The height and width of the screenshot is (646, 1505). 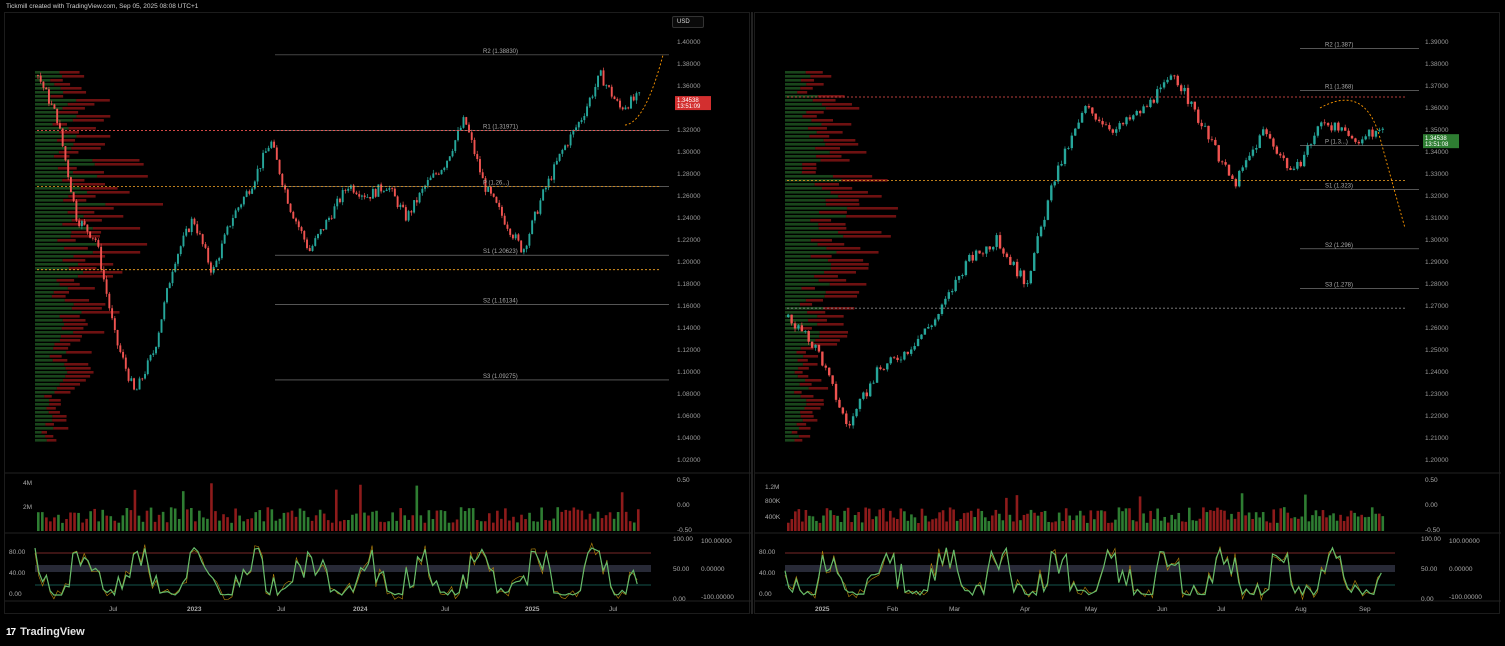 What do you see at coordinates (500, 377) in the screenshot?
I see `pivot-label: S3 (1.09275)` at bounding box center [500, 377].